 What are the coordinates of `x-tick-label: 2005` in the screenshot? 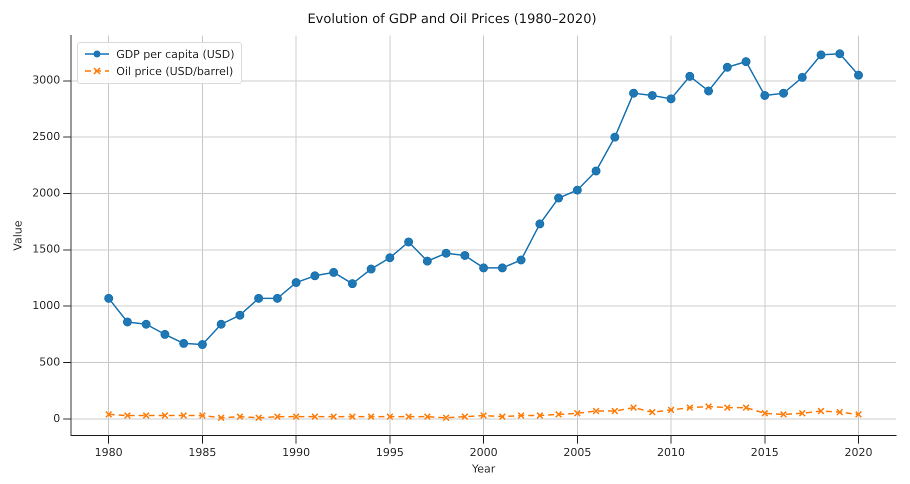 It's located at (577, 453).